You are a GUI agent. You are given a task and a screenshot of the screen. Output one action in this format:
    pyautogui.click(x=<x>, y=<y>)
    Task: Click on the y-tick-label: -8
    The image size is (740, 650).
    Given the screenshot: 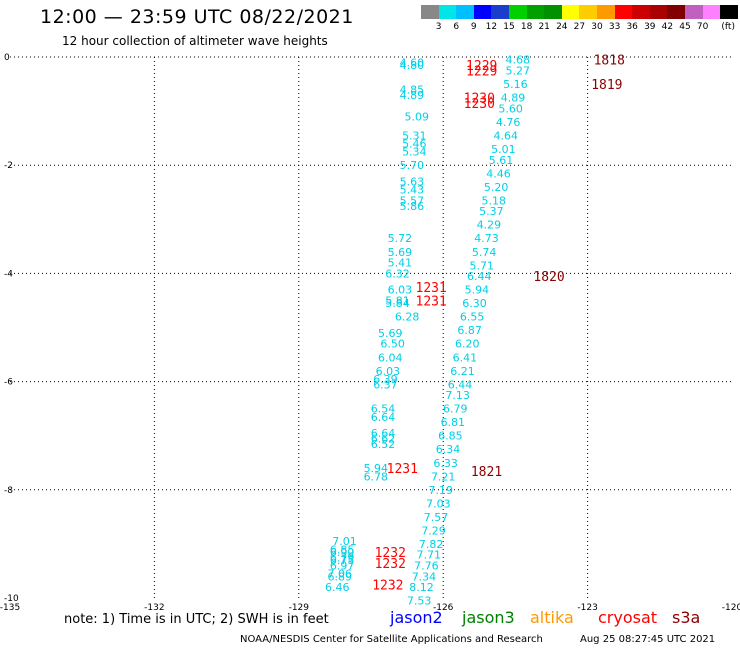 What is the action you would take?
    pyautogui.click(x=8, y=491)
    